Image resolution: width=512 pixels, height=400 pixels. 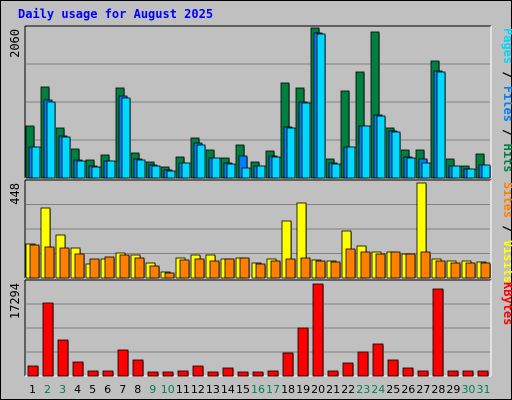 I want to click on x-tick-label-day-29: 29, so click(x=453, y=389).